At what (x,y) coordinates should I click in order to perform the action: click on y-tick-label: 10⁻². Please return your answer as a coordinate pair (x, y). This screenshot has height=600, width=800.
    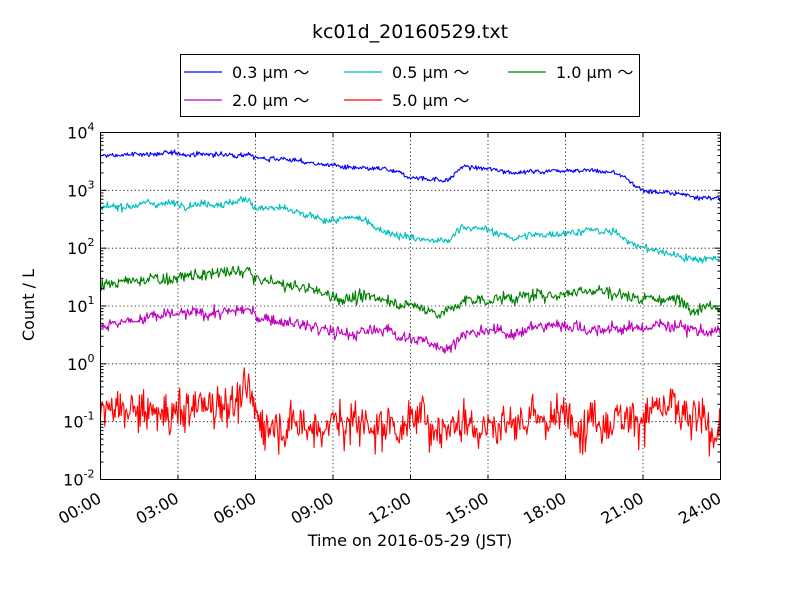
    Looking at the image, I should click on (78, 479).